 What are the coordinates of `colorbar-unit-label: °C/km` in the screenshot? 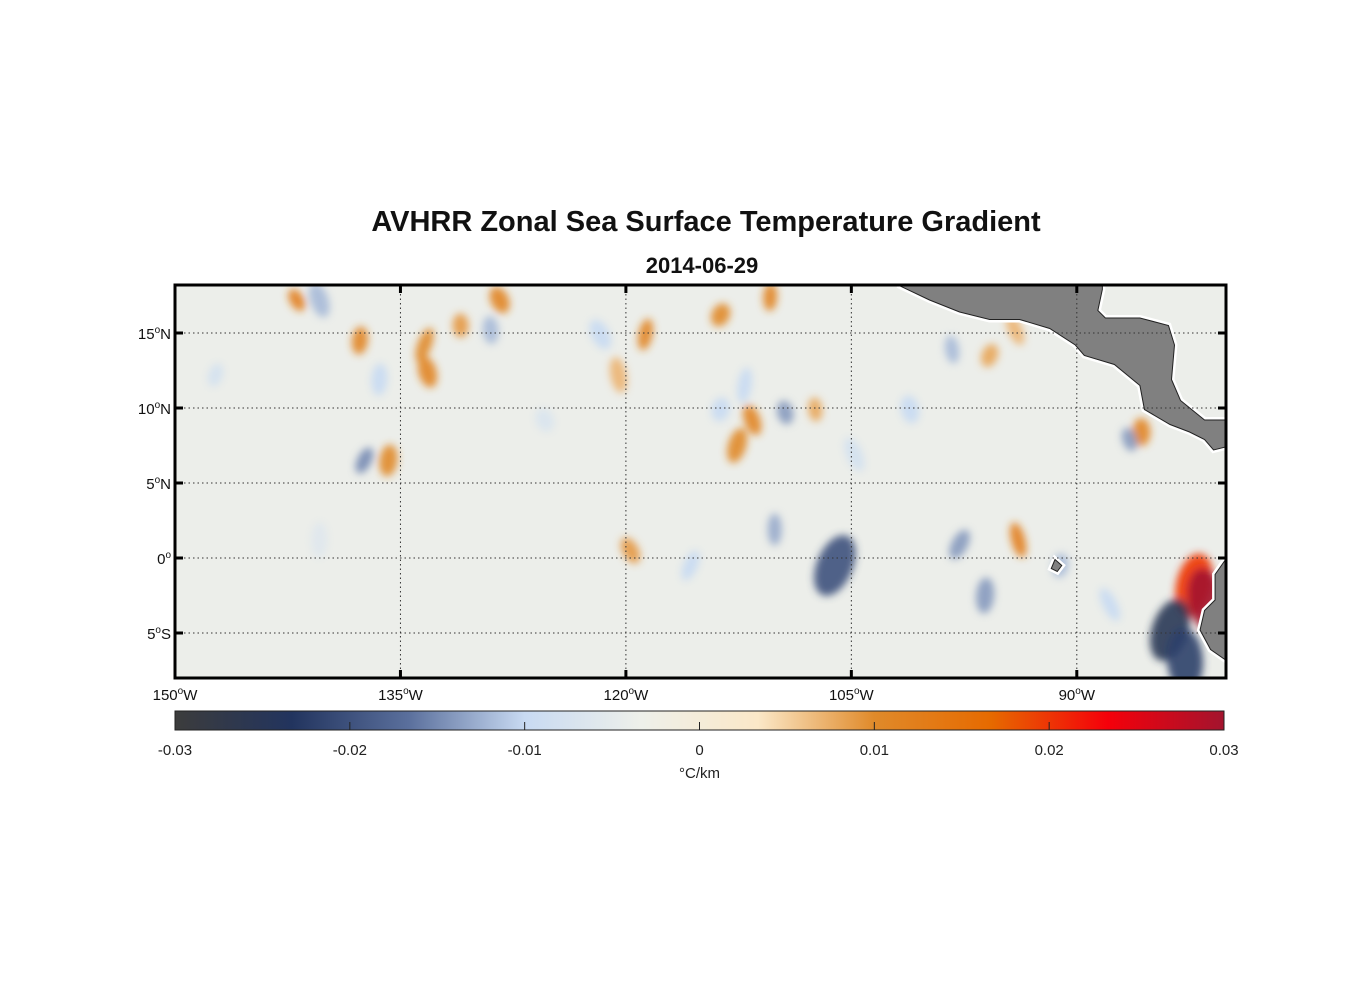 It's located at (699, 773).